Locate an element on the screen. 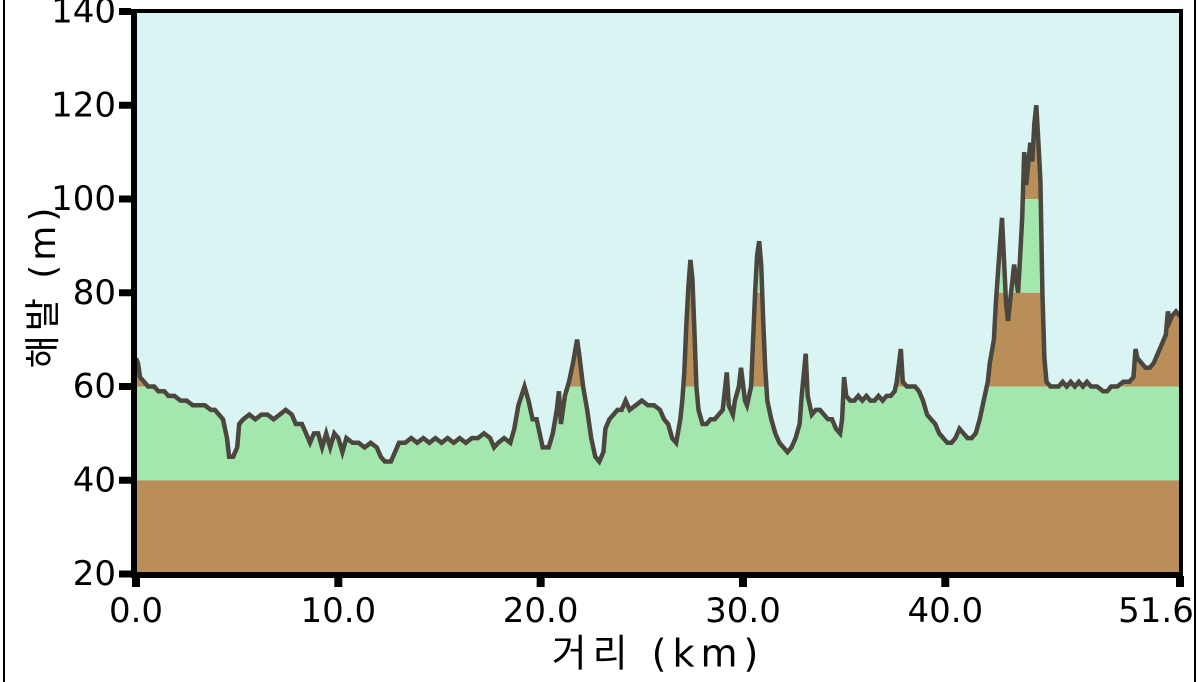 The height and width of the screenshot is (682, 1200). x-tick-label: 0.0 is located at coordinates (136, 611).